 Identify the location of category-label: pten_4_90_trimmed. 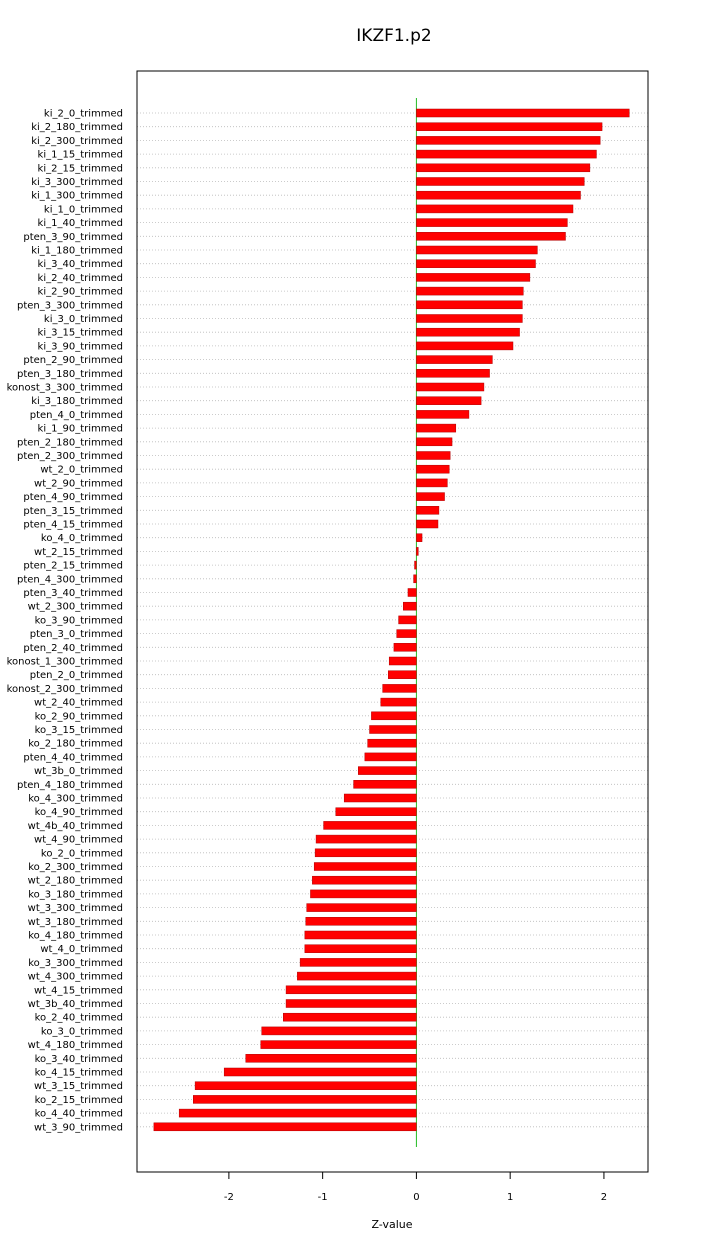
(73, 497).